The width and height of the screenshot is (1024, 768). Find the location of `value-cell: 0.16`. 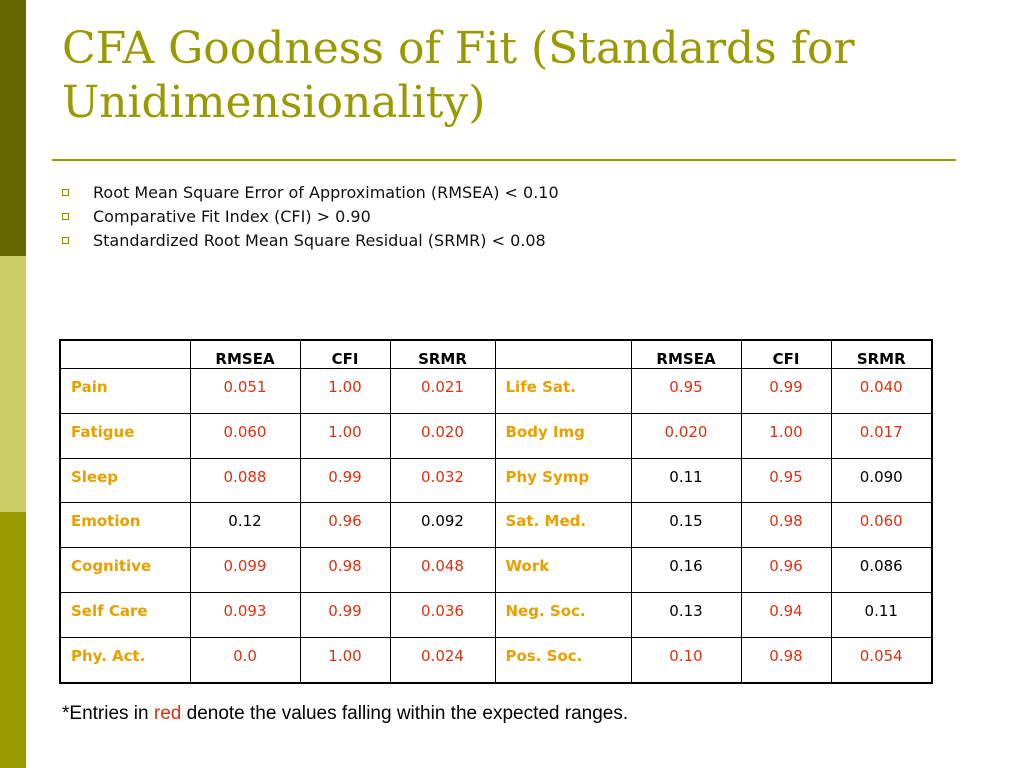

value-cell: 0.16 is located at coordinates (686, 570).